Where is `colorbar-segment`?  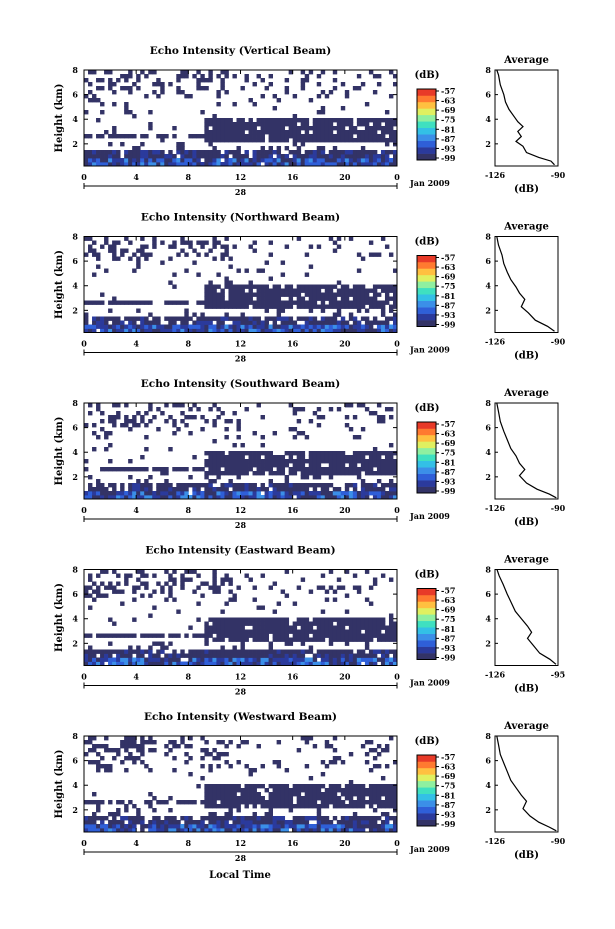
colorbar-segment is located at coordinates (426, 112).